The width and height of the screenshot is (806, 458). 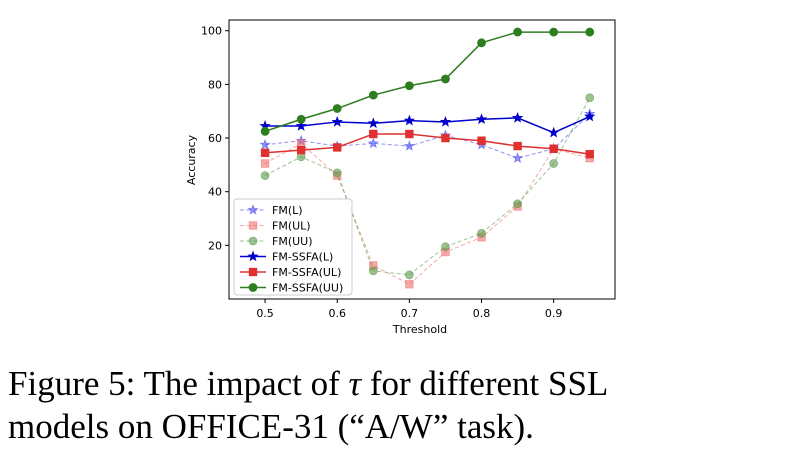 I want to click on legend-label: FM(UL), so click(x=291, y=226).